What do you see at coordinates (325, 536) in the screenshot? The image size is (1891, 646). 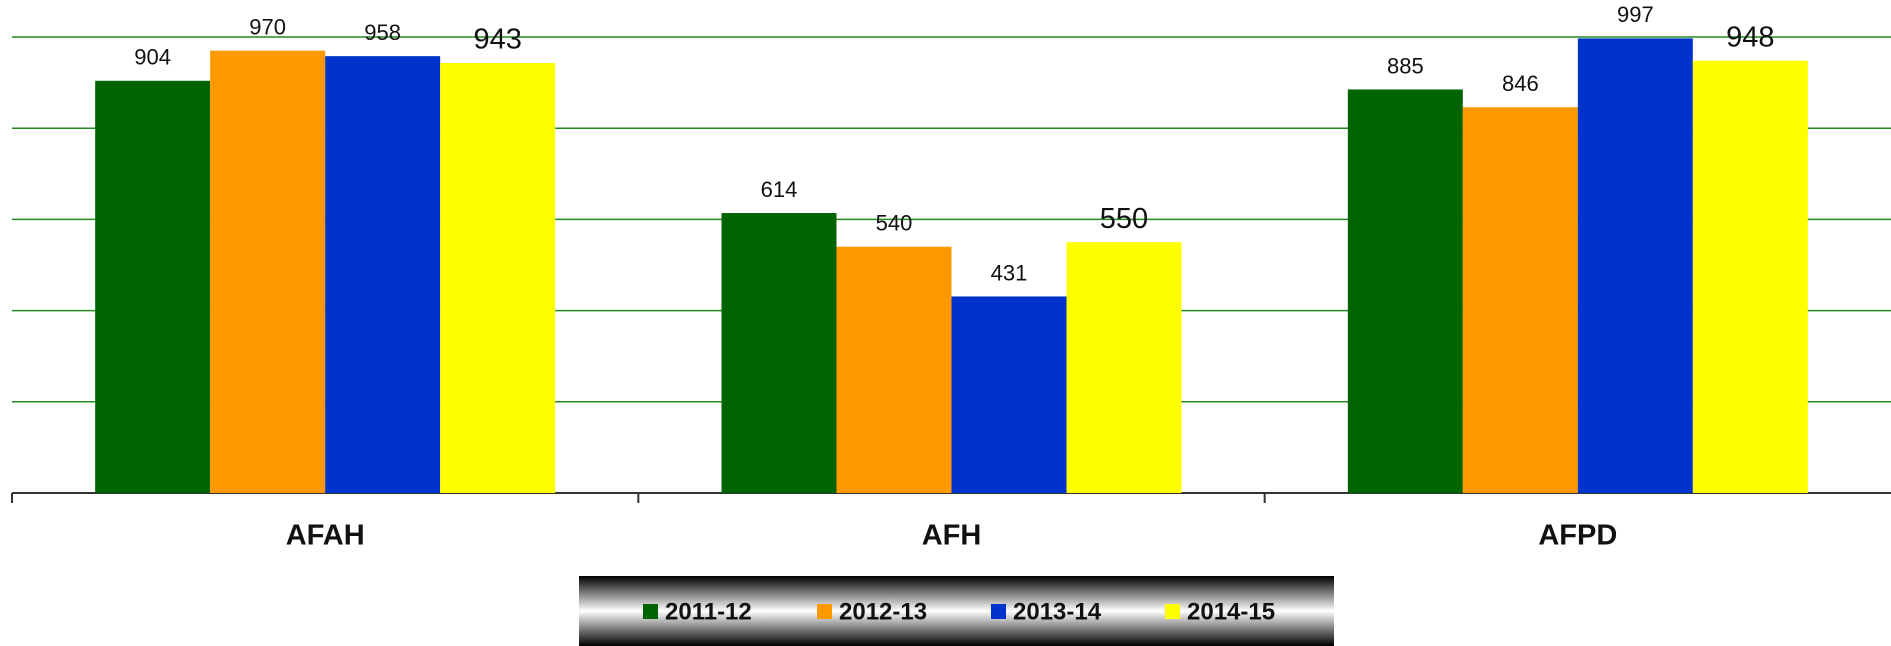 I see `x-tick-label: AFAH` at bounding box center [325, 536].